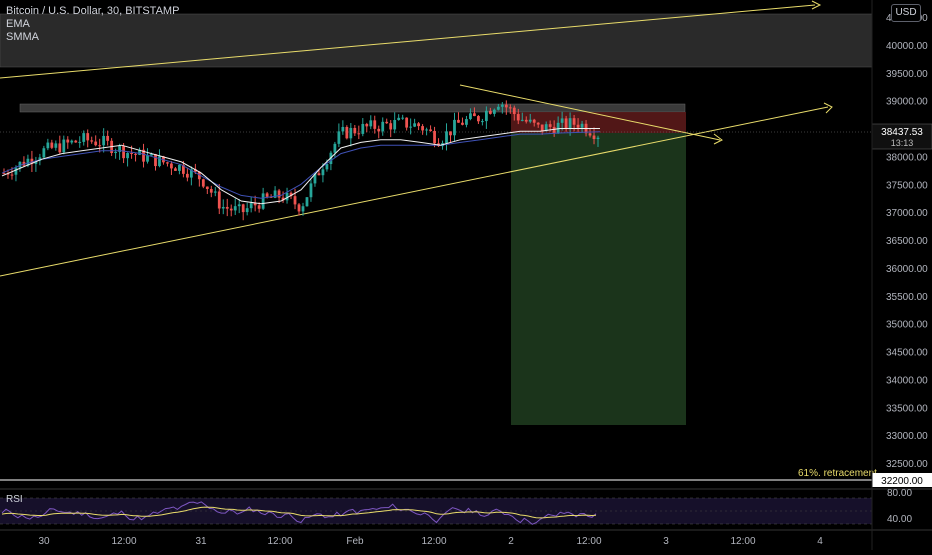 The width and height of the screenshot is (932, 555). I want to click on rsi-tick-80: 80.00, so click(899, 493).